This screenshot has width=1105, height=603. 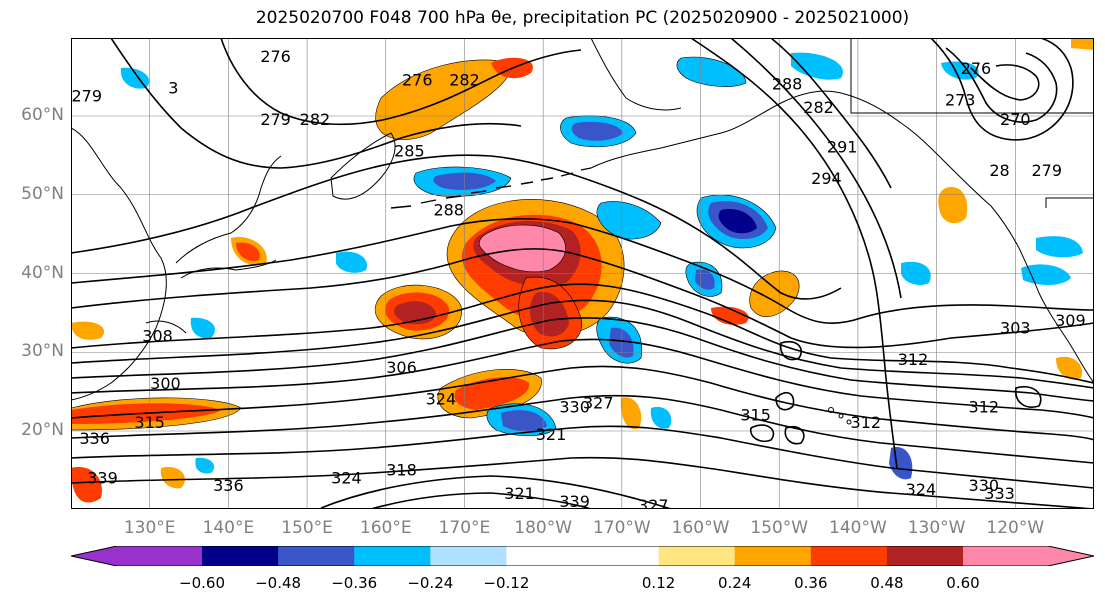 What do you see at coordinates (811, 583) in the screenshot?
I see `colorbar-tick-label: 0.36` at bounding box center [811, 583].